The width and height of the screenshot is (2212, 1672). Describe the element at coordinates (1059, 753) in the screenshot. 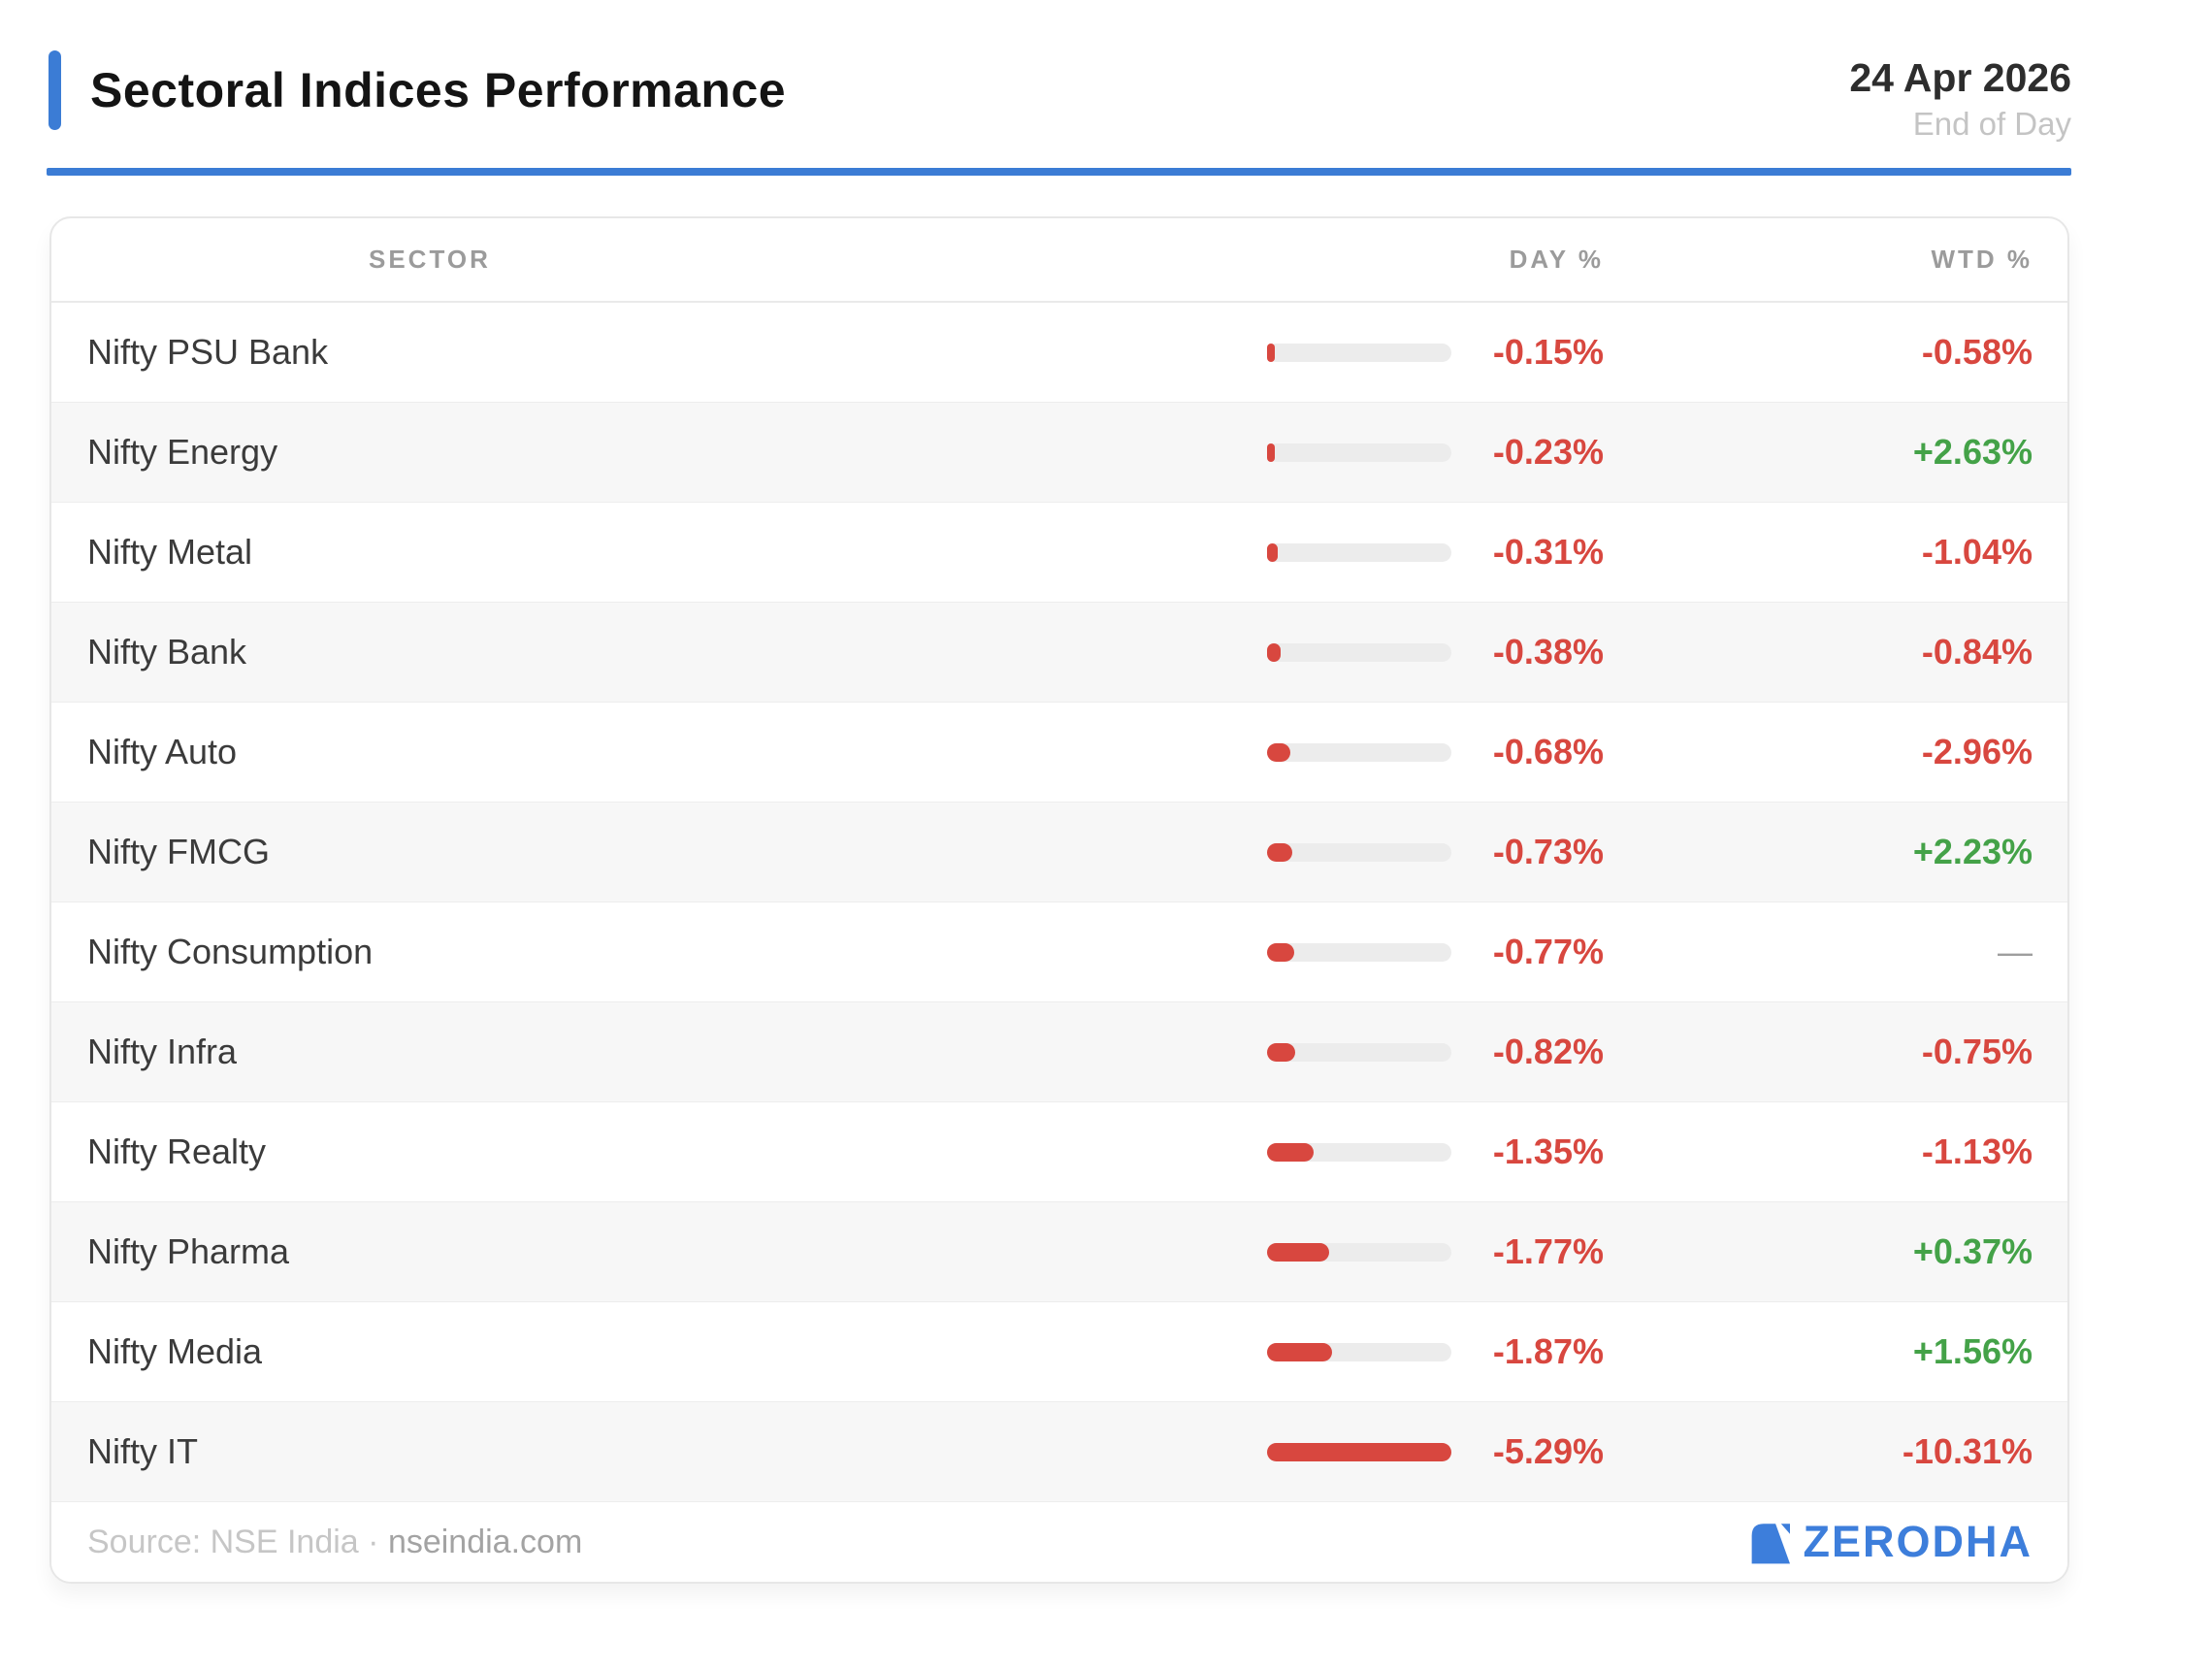

I see `table-row: Nifty Auto -0.68% -2.96%` at that location.